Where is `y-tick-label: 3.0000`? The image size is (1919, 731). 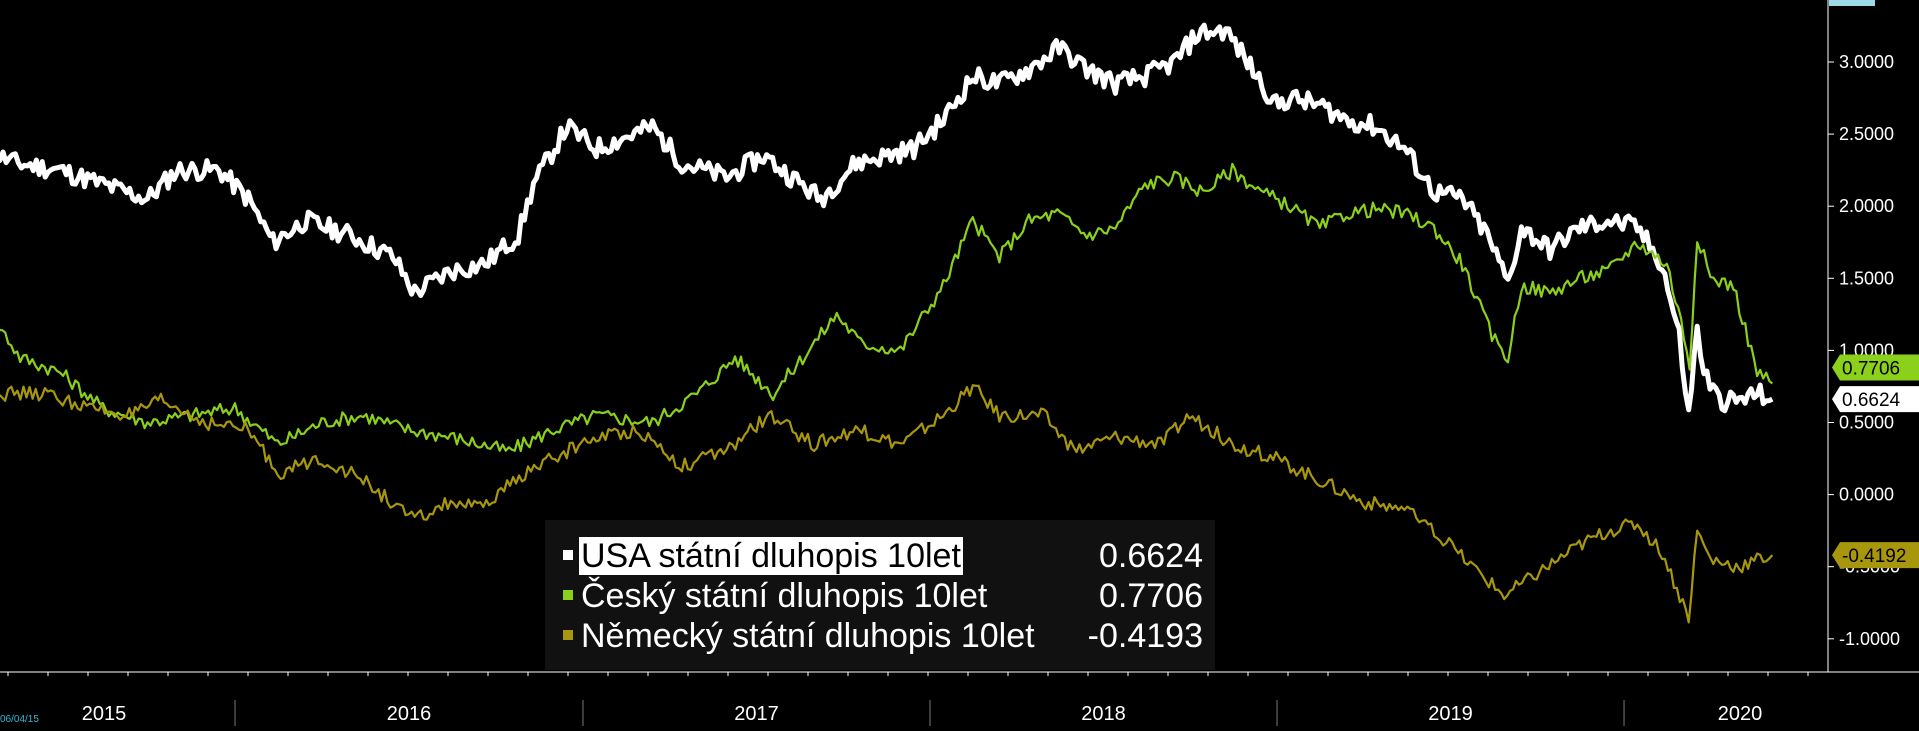 y-tick-label: 3.0000 is located at coordinates (1866, 62).